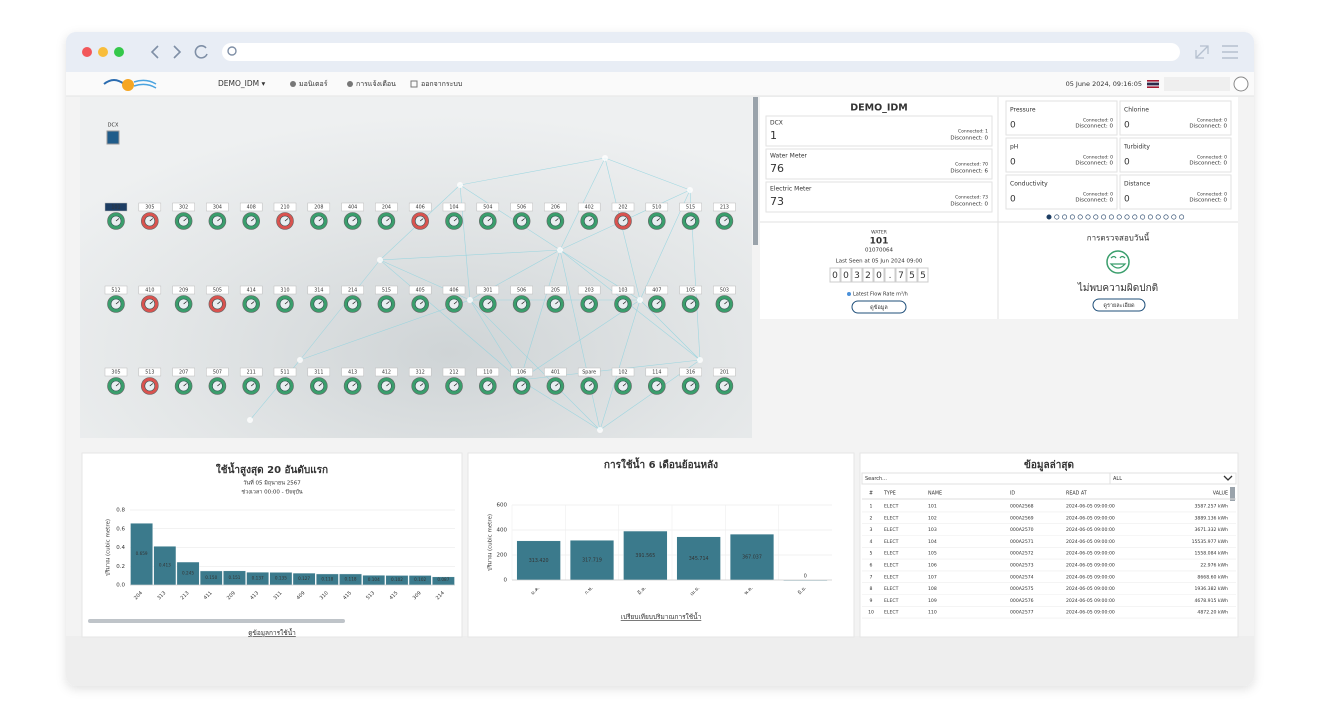 This screenshot has height=724, width=1320. What do you see at coordinates (1022, 530) in the screenshot?
I see `table-cell: 000A2570` at bounding box center [1022, 530].